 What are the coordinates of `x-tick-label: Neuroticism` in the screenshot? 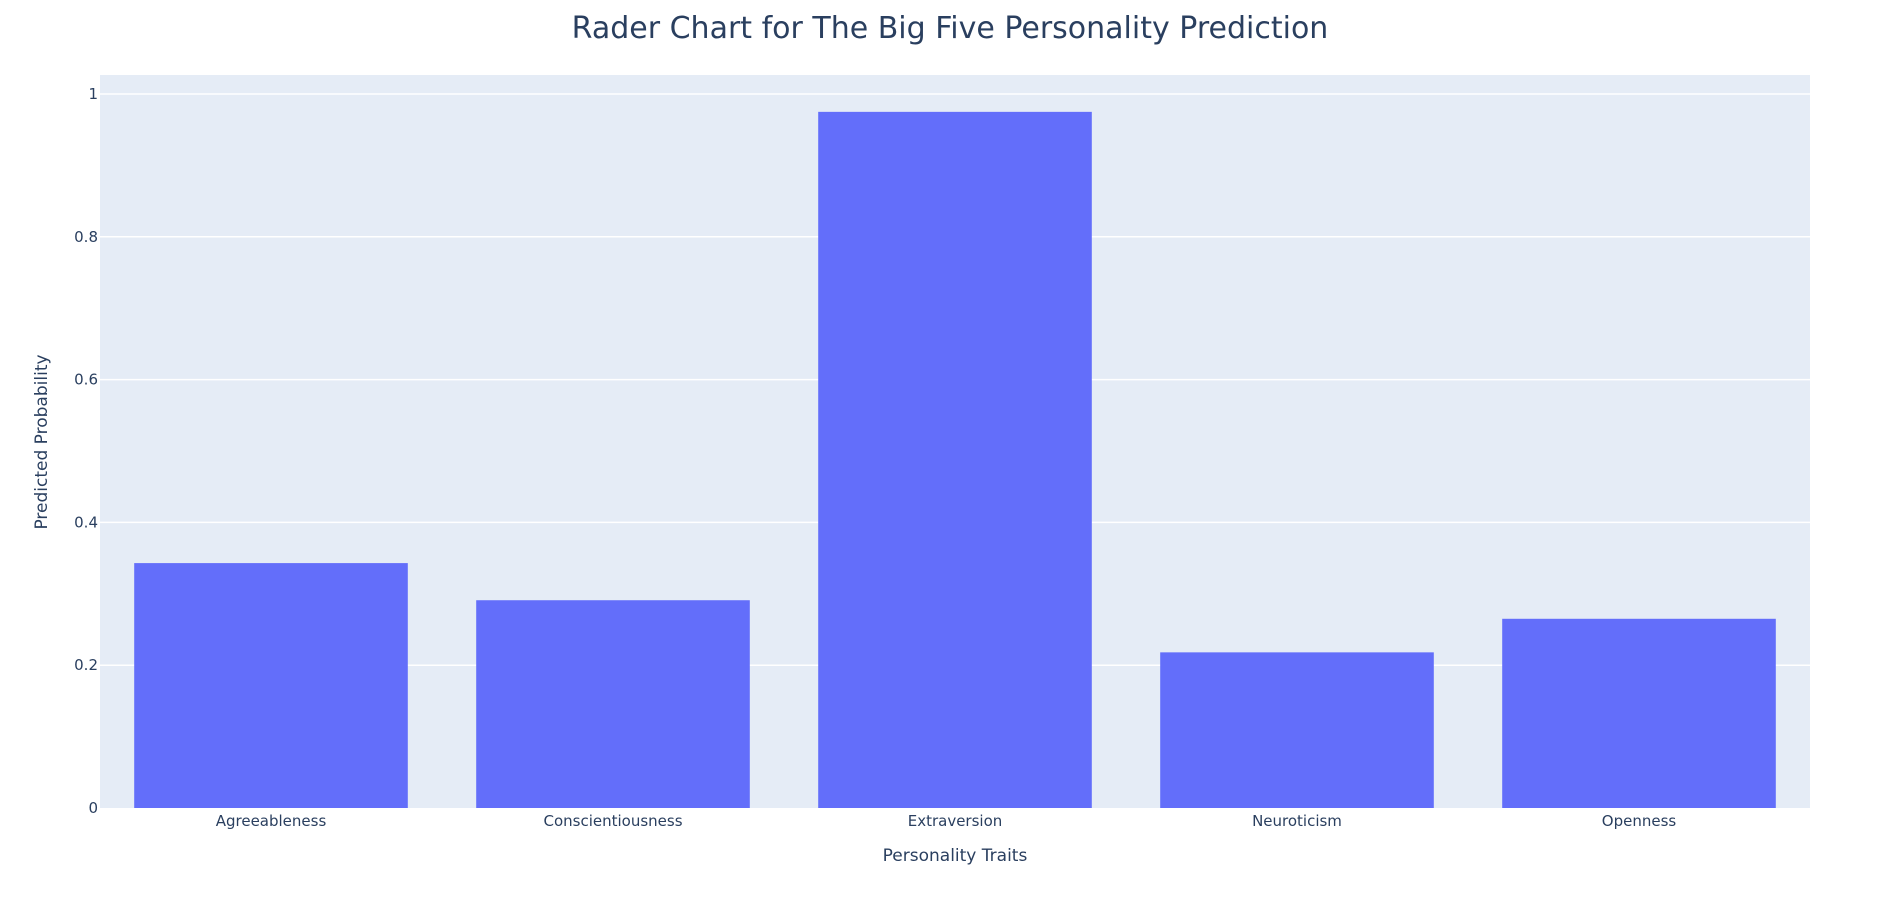 It's located at (1297, 821).